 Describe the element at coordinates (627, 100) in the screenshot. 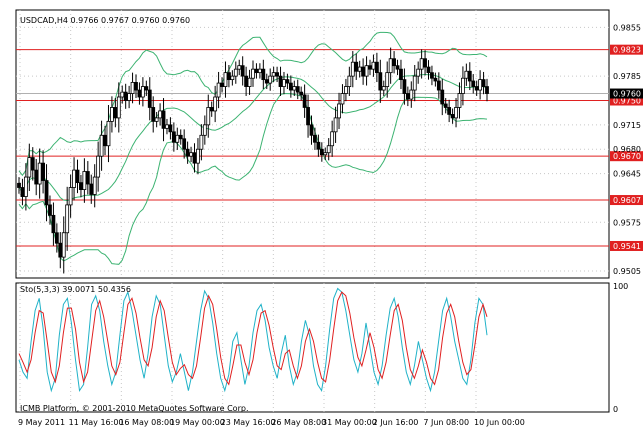

I see `level-label: 0.9750` at that location.